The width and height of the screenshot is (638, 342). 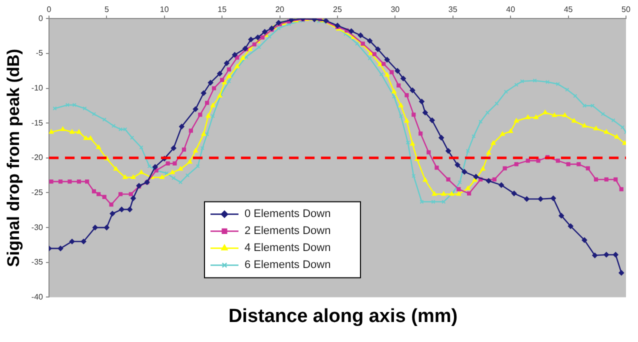 What do you see at coordinates (287, 214) in the screenshot?
I see `legend-label: 0 Elements Down` at bounding box center [287, 214].